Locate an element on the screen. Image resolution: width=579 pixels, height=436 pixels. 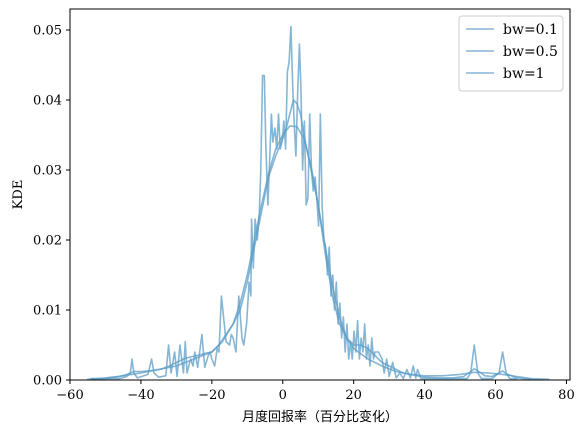
x-tick-label: −40 is located at coordinates (140, 395).